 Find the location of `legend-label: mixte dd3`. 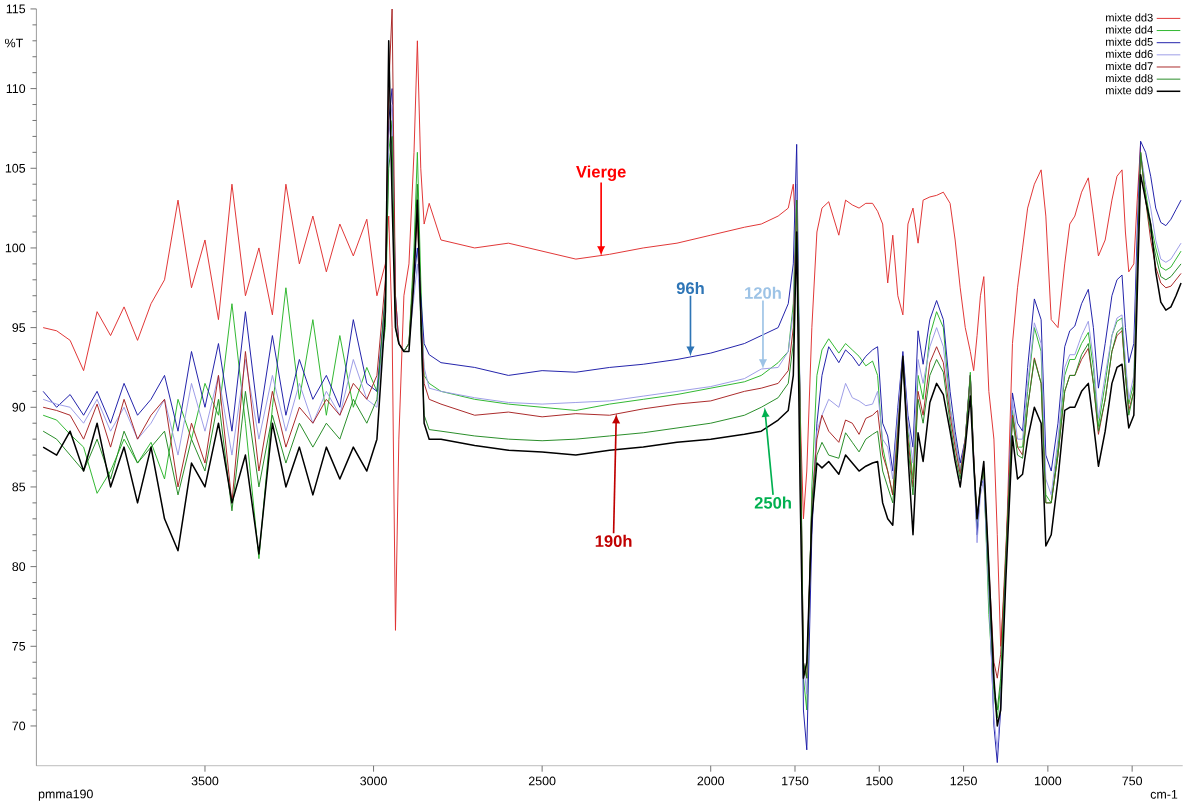

legend-label: mixte dd3 is located at coordinates (1129, 17).